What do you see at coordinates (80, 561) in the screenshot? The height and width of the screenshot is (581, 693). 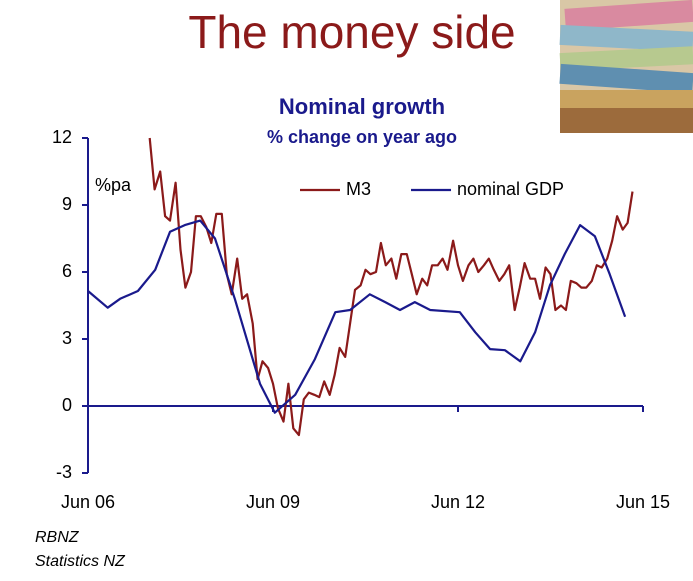 I see `source: Statistics NZ` at bounding box center [80, 561].